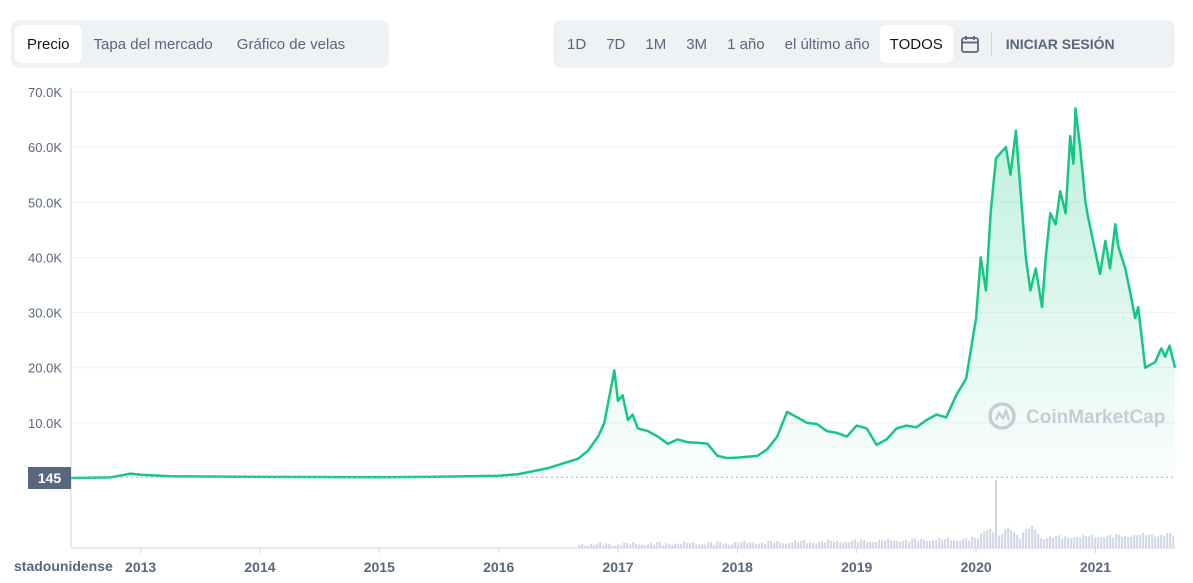  What do you see at coordinates (45, 147) in the screenshot?
I see `y-tick-label: 60.0K` at bounding box center [45, 147].